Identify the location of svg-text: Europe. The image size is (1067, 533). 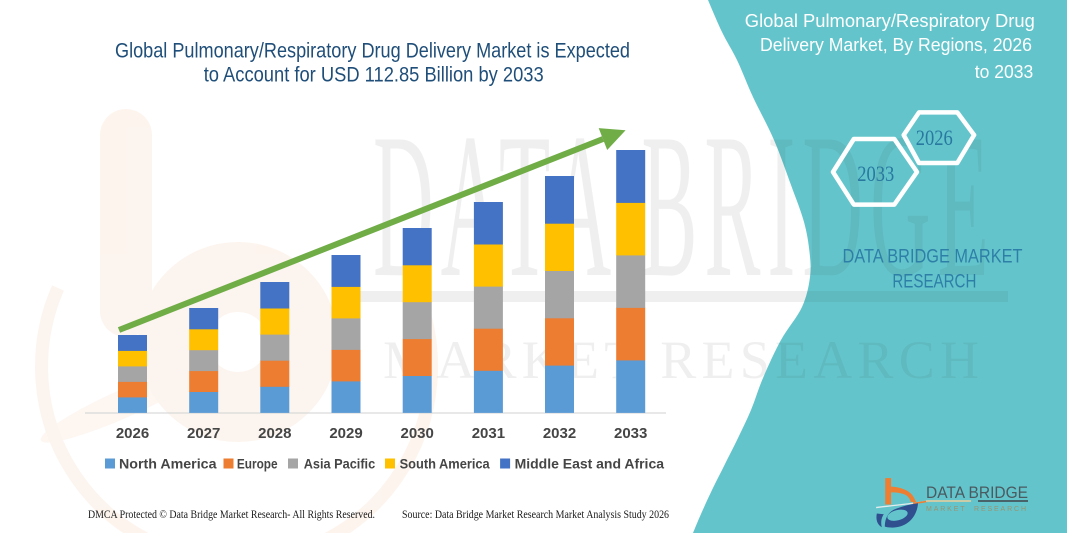
(257, 464).